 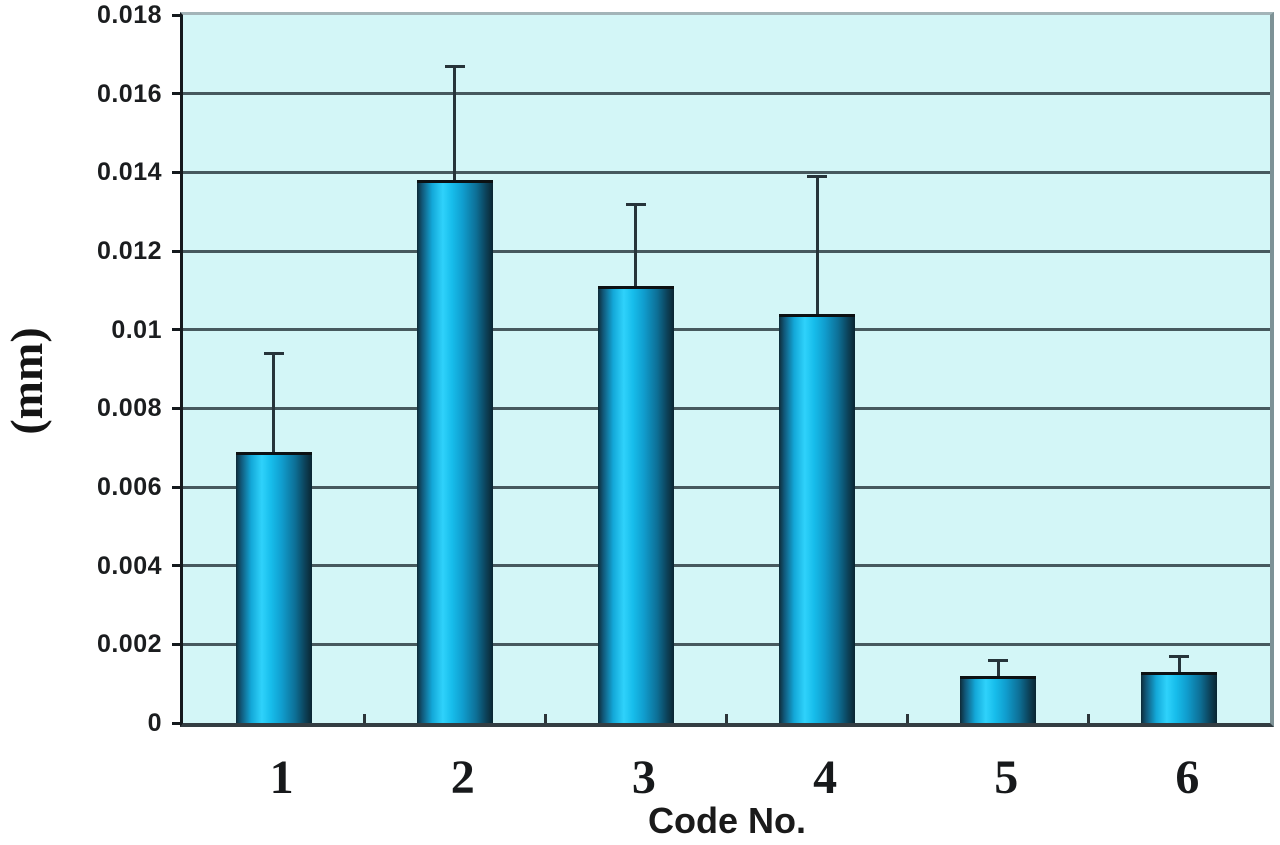 What do you see at coordinates (129, 644) in the screenshot?
I see `y-tick-label: 0.002` at bounding box center [129, 644].